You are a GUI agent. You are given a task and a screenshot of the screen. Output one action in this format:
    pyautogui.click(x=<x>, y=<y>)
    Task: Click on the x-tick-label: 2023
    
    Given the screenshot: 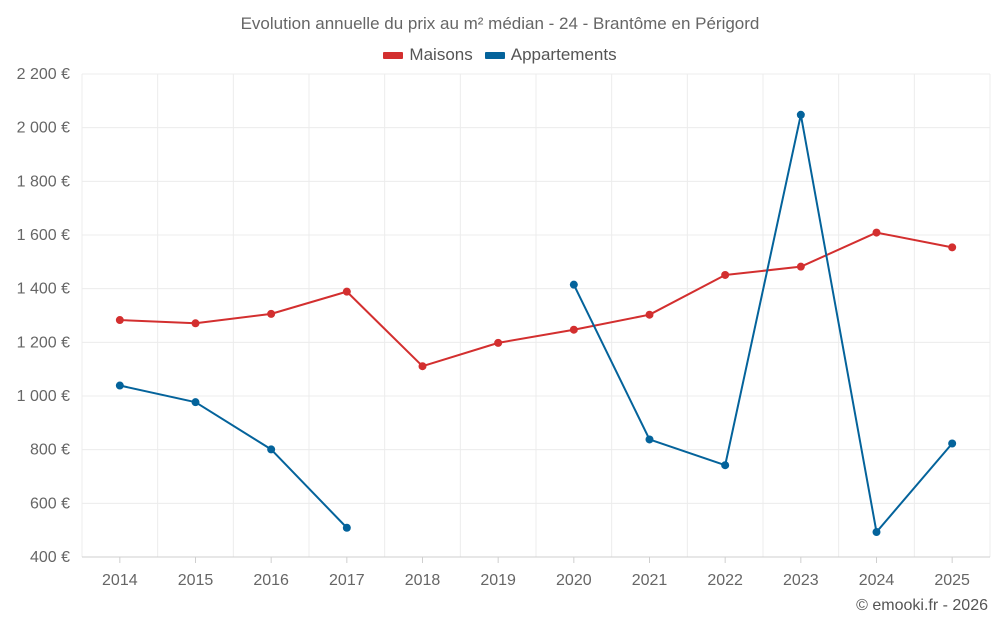 What is the action you would take?
    pyautogui.click(x=801, y=580)
    